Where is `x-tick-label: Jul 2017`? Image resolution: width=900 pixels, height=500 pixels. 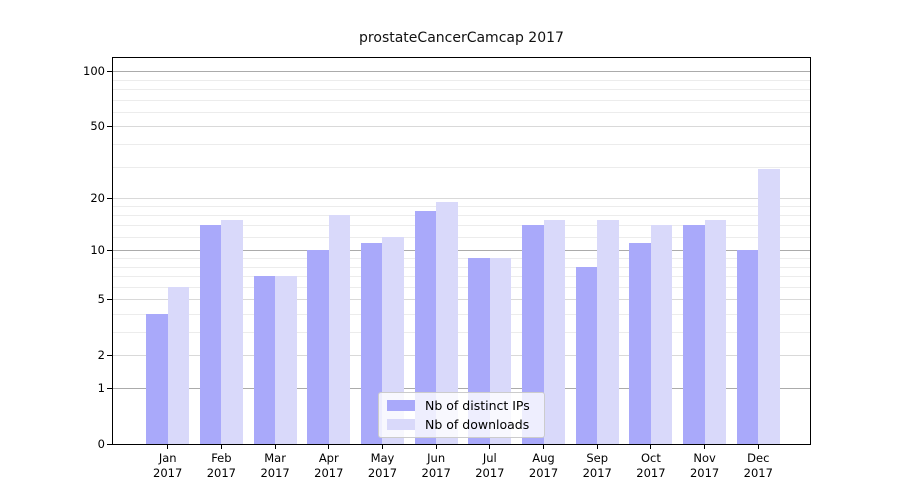
x-tick-label: Jul 2017 is located at coordinates (490, 466).